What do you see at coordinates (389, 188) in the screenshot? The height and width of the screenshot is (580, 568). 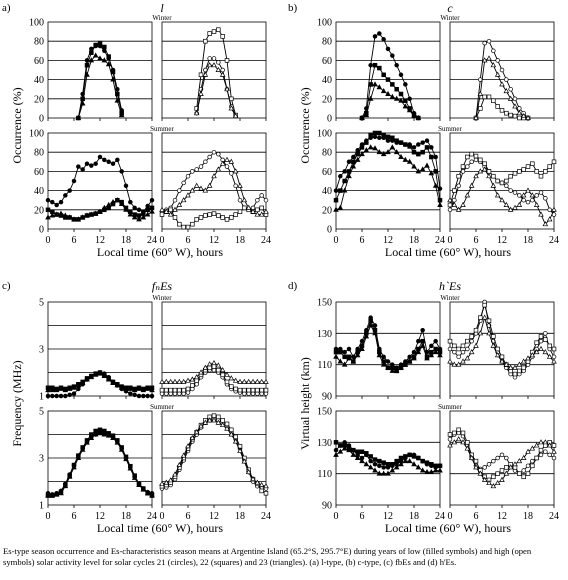 I see `subplot-summer-low: 0 6 12 18 24` at bounding box center [389, 188].